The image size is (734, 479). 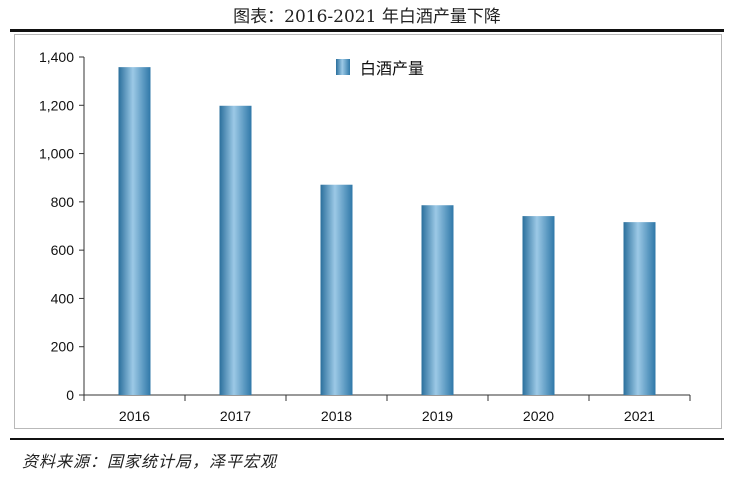 What do you see at coordinates (150, 461) in the screenshot?
I see `source-note: 资料来源：国家统计局，泽平宏观` at bounding box center [150, 461].